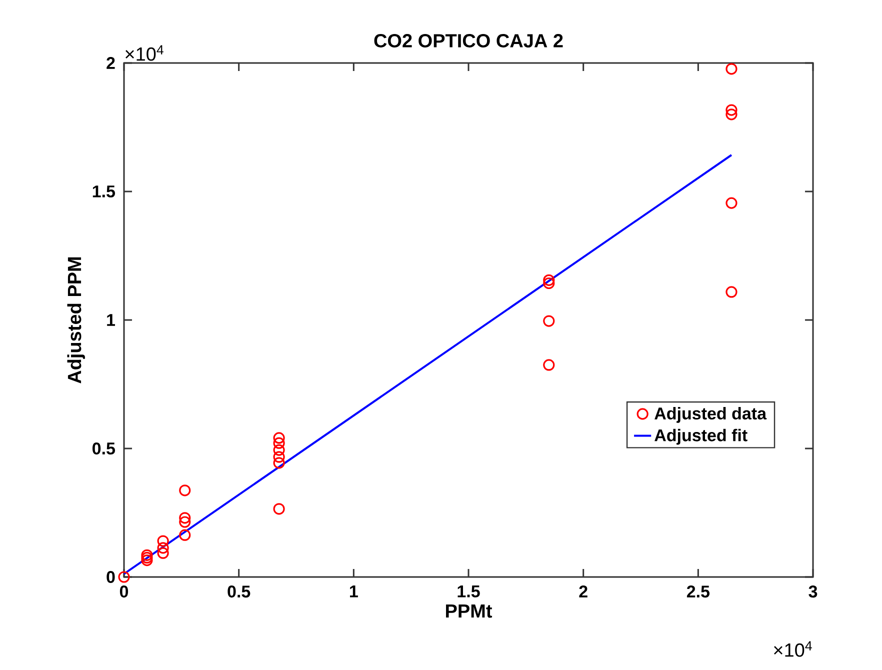  What do you see at coordinates (110, 577) in the screenshot?
I see `y-tick-label: 0` at bounding box center [110, 577].